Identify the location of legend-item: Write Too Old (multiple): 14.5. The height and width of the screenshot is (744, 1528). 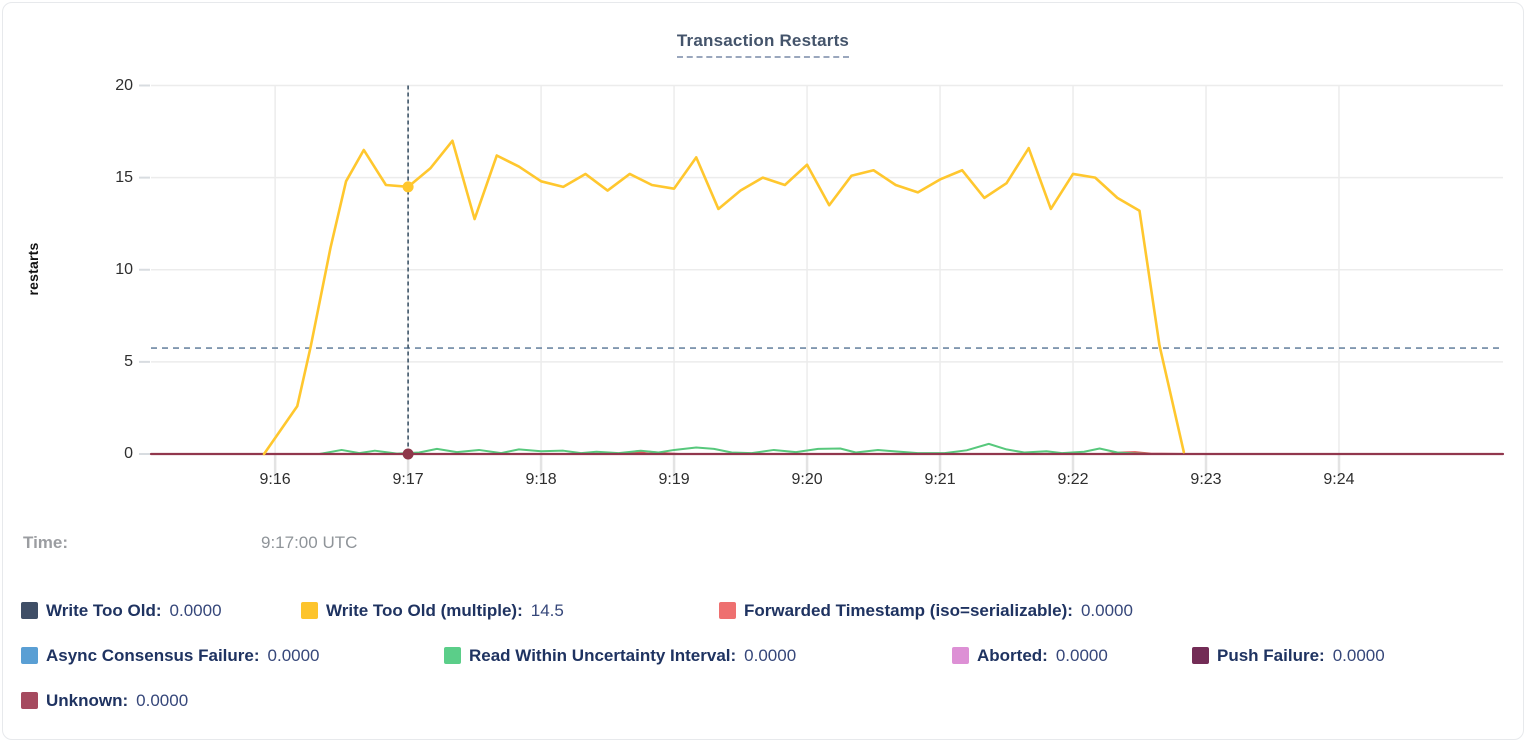
(510, 611).